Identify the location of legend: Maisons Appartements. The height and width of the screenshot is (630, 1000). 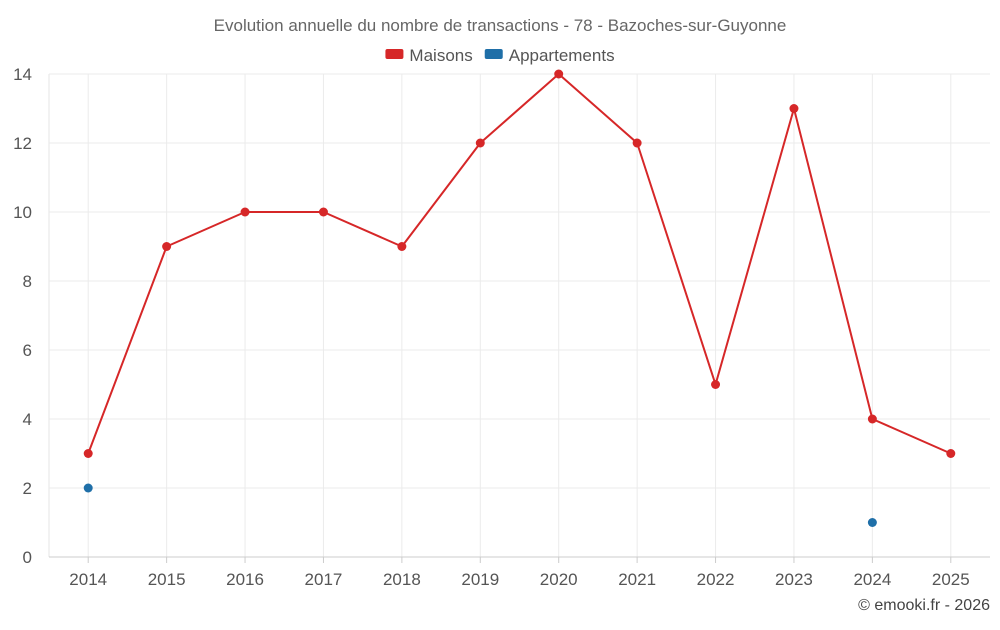
(500, 55).